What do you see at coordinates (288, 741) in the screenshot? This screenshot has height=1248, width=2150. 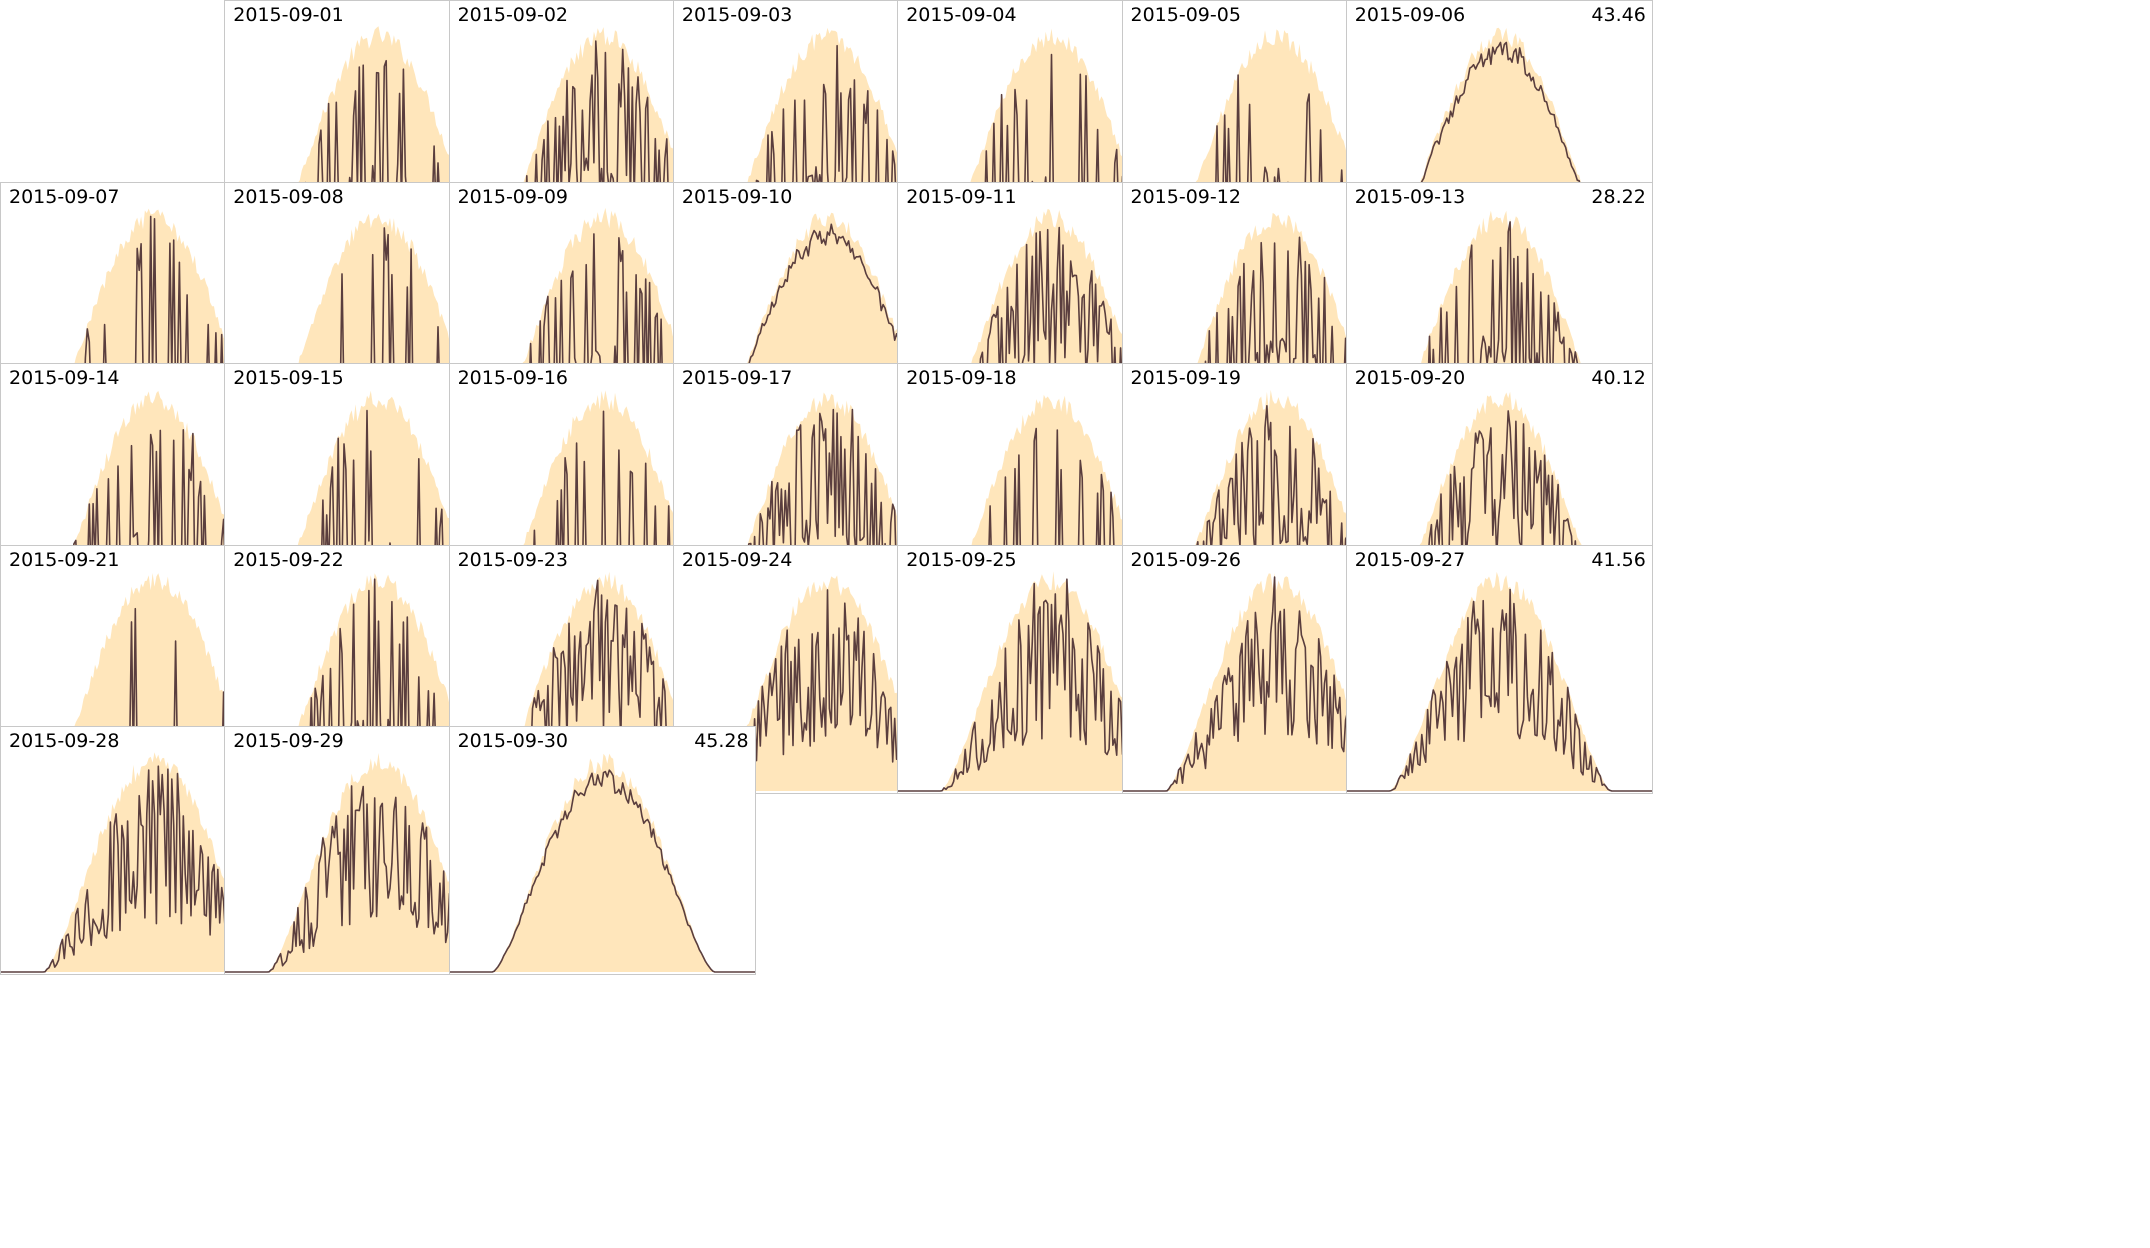 I see `day-date-label: 2015-09-29` at bounding box center [288, 741].